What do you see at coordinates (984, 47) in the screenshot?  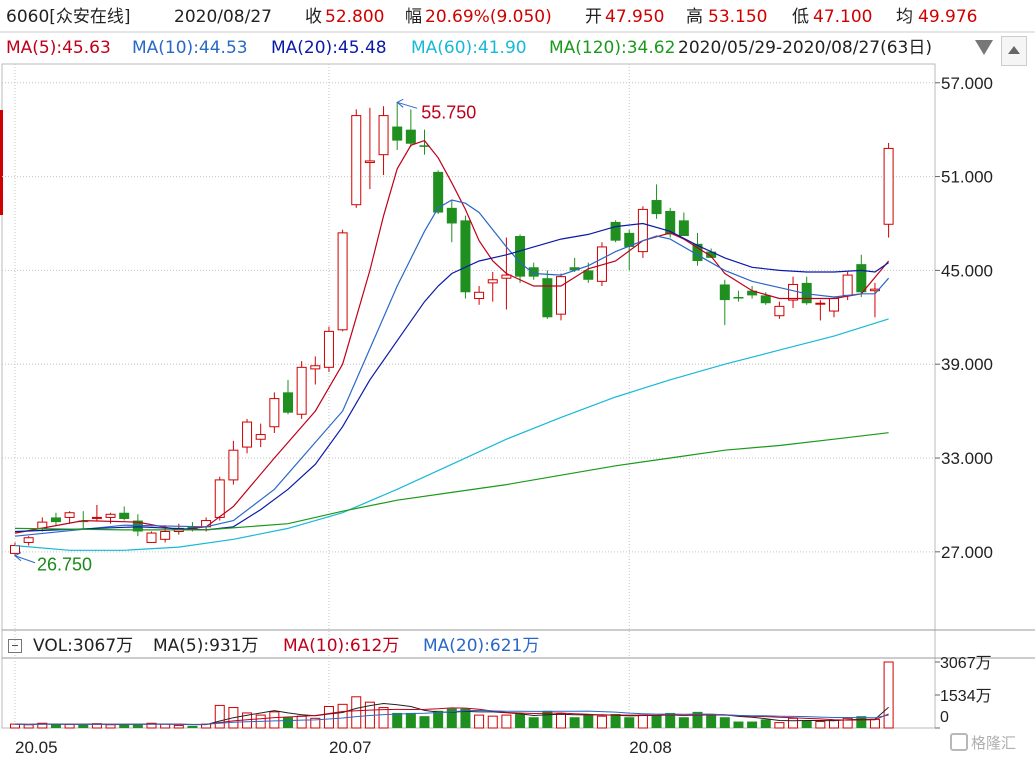 I see `range-dropdown-icon` at bounding box center [984, 47].